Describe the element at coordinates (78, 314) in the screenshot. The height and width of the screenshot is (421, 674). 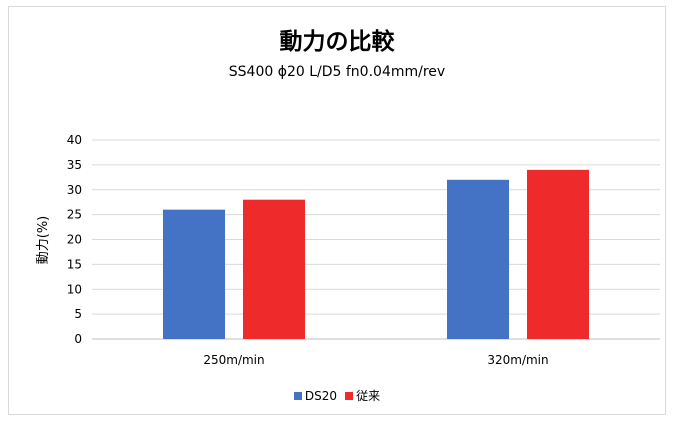
I see `y-tick-label: 5` at that location.